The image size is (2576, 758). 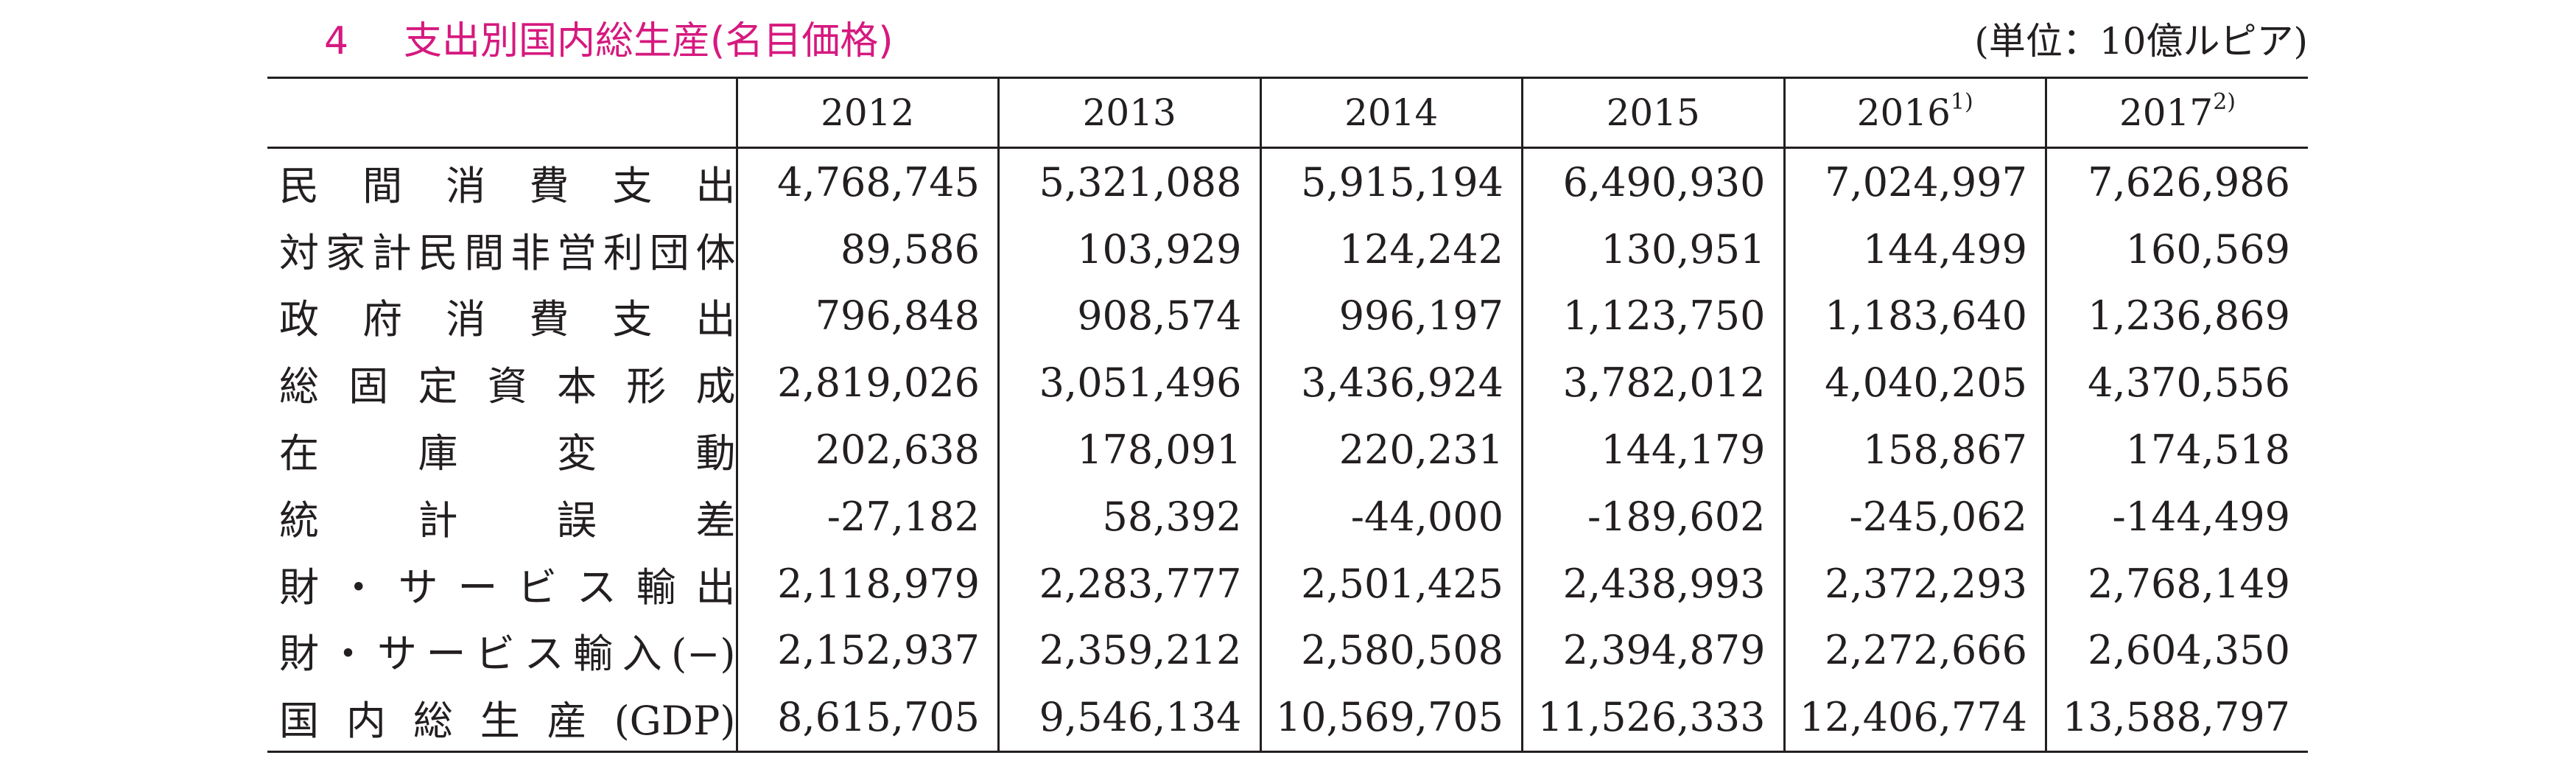 What do you see at coordinates (1308, 40) in the screenshot?
I see `title-row: 4 支出別国内総生産(名目価格) (単位：10億ルピア)` at bounding box center [1308, 40].